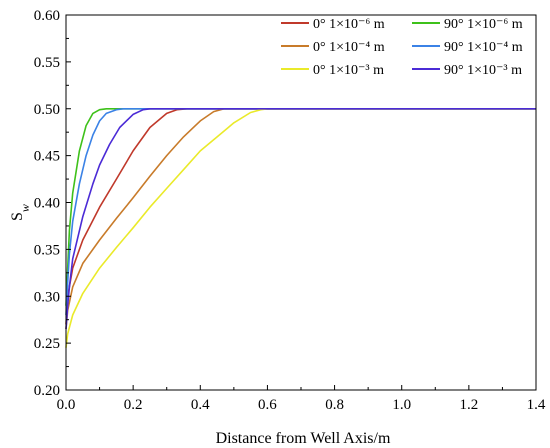  I want to click on x-tick-label: 0.8, so click(334, 405).